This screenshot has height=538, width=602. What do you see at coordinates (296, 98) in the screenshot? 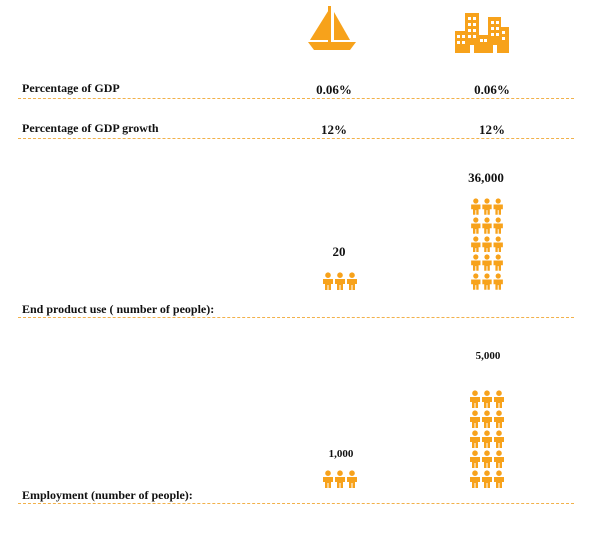
I see `divider-gdp` at bounding box center [296, 98].